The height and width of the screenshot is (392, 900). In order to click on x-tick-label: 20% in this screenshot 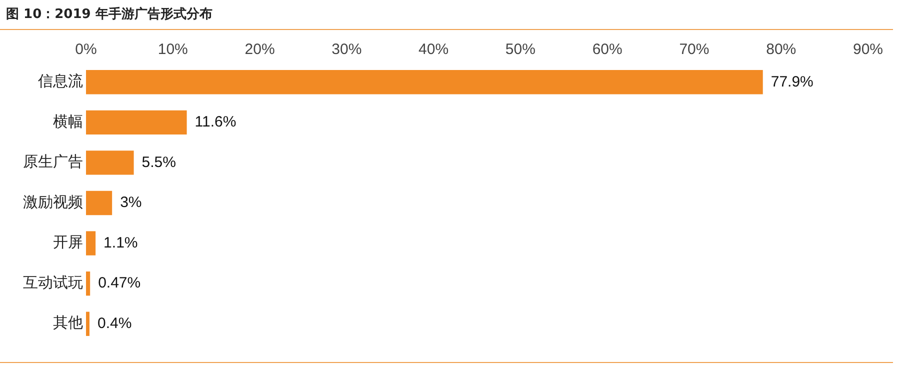, I will do `click(259, 49)`.